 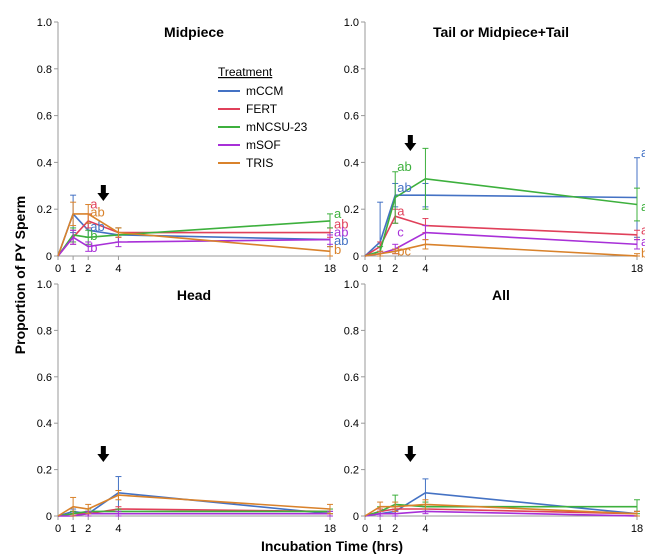 I want to click on panel-title: Midpiece, so click(x=194, y=32).